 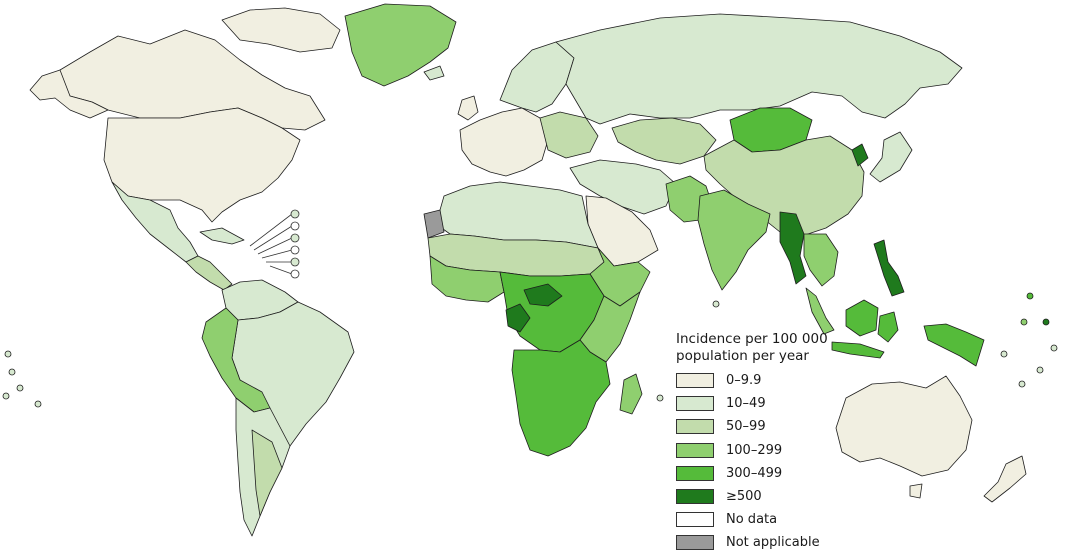 I want to click on region-turkey-iran, so click(x=623, y=187).